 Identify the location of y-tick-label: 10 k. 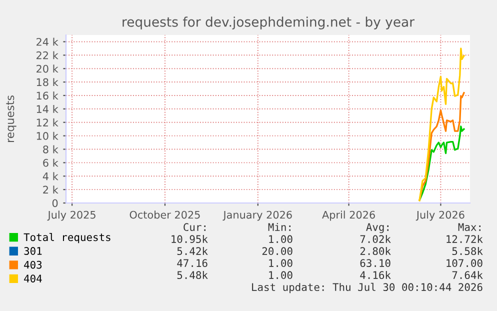
(47, 136).